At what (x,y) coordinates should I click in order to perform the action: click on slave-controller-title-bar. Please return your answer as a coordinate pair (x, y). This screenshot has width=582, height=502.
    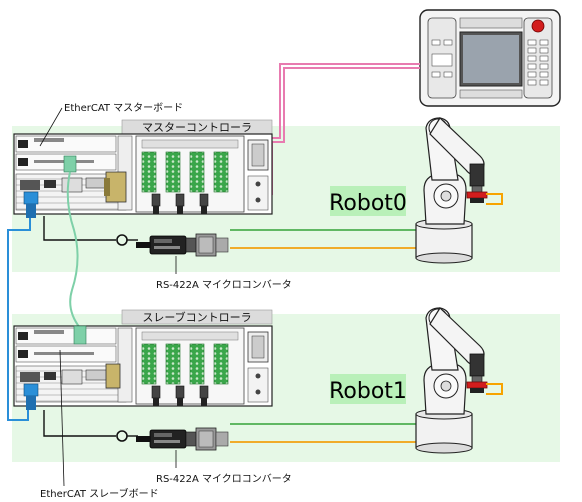
    Looking at the image, I should click on (197, 317).